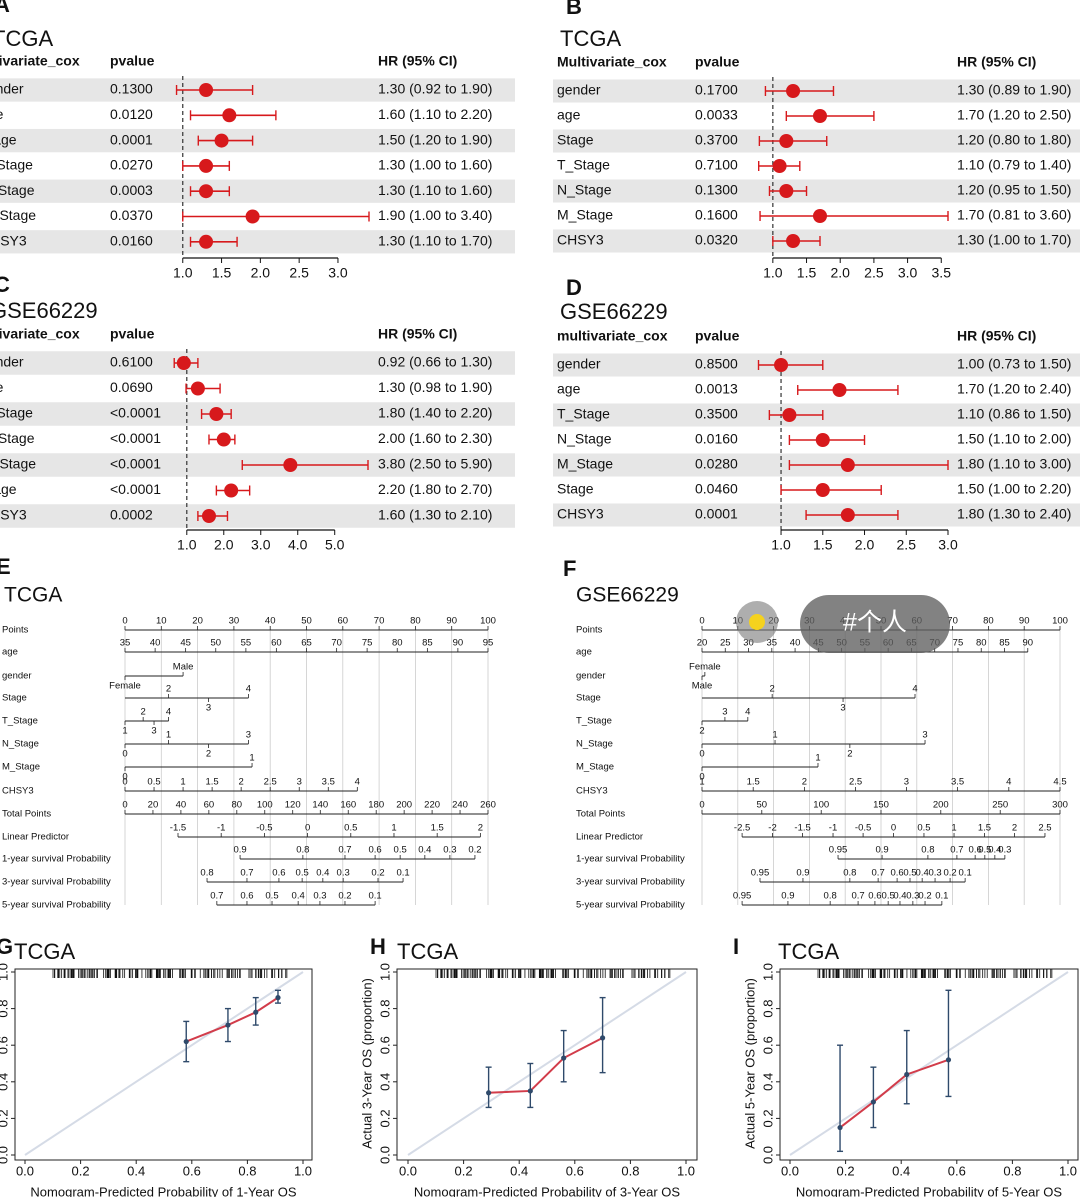 Image resolution: width=1080 pixels, height=1197 pixels. Describe the element at coordinates (6, 946) in the screenshot. I see `panel-letter: G` at that location.